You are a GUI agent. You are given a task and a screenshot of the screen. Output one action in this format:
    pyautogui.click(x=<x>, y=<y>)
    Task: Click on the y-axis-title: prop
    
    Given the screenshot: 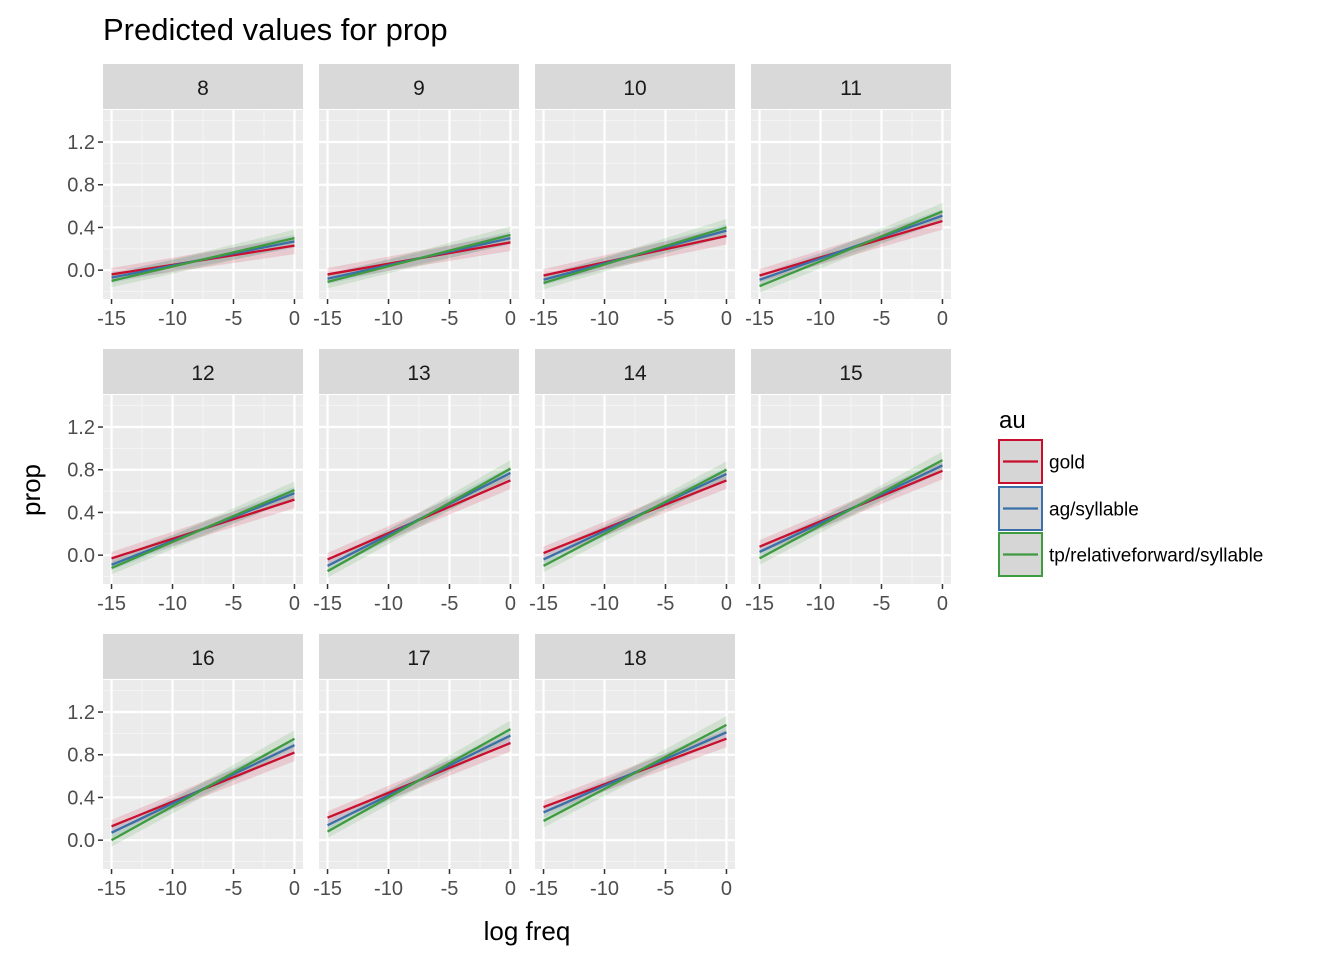 What is the action you would take?
    pyautogui.click(x=31, y=490)
    